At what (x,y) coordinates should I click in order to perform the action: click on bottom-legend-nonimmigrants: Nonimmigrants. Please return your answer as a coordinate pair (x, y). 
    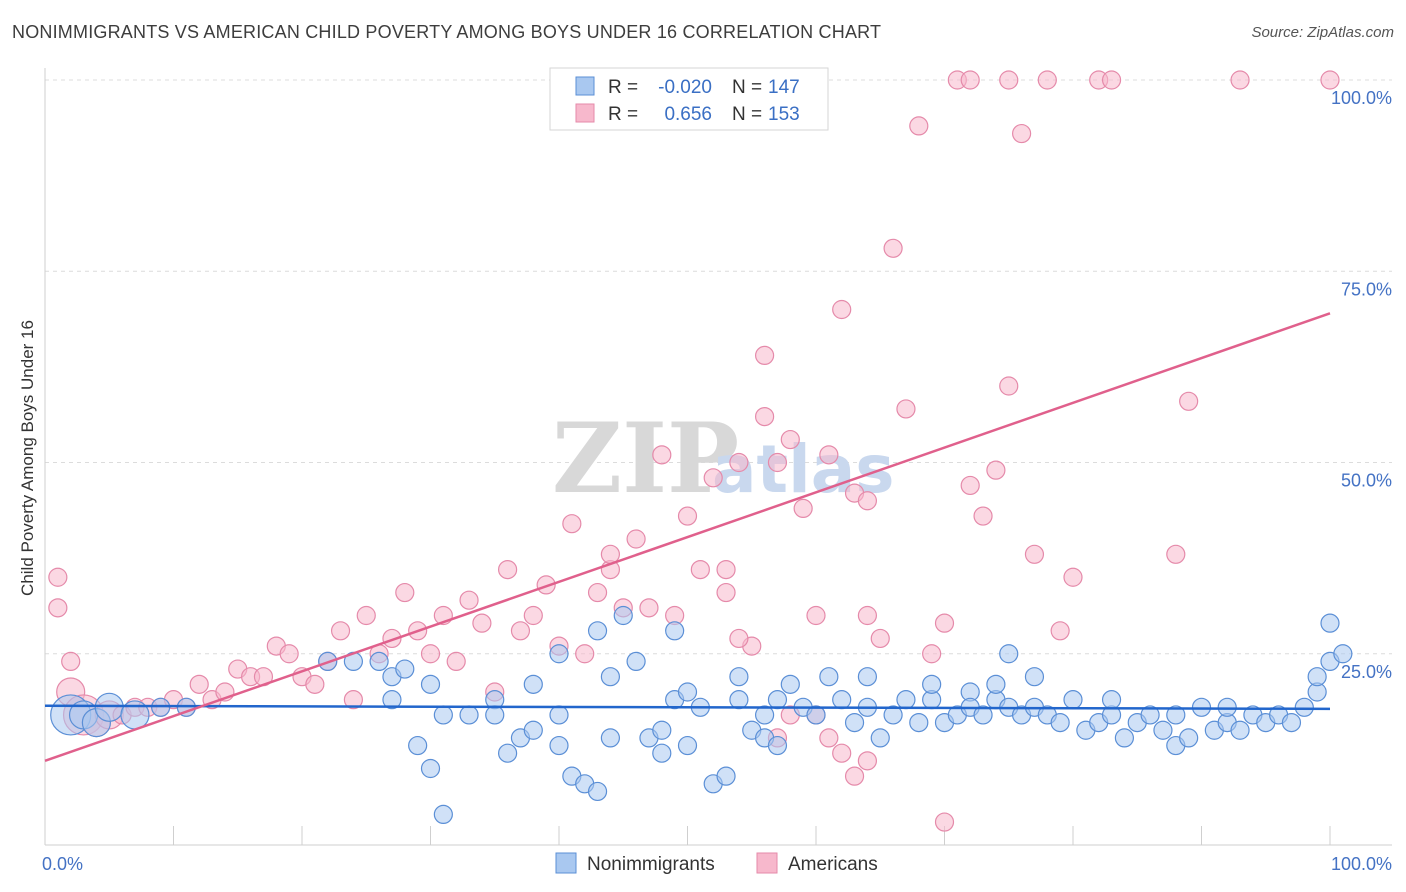
    Looking at the image, I should click on (651, 864).